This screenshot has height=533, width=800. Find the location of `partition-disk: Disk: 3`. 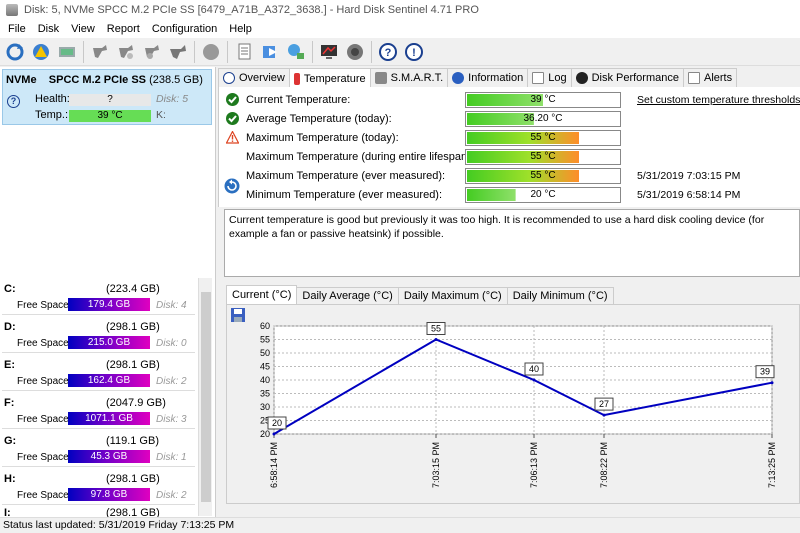

partition-disk: Disk: 3 is located at coordinates (171, 419).